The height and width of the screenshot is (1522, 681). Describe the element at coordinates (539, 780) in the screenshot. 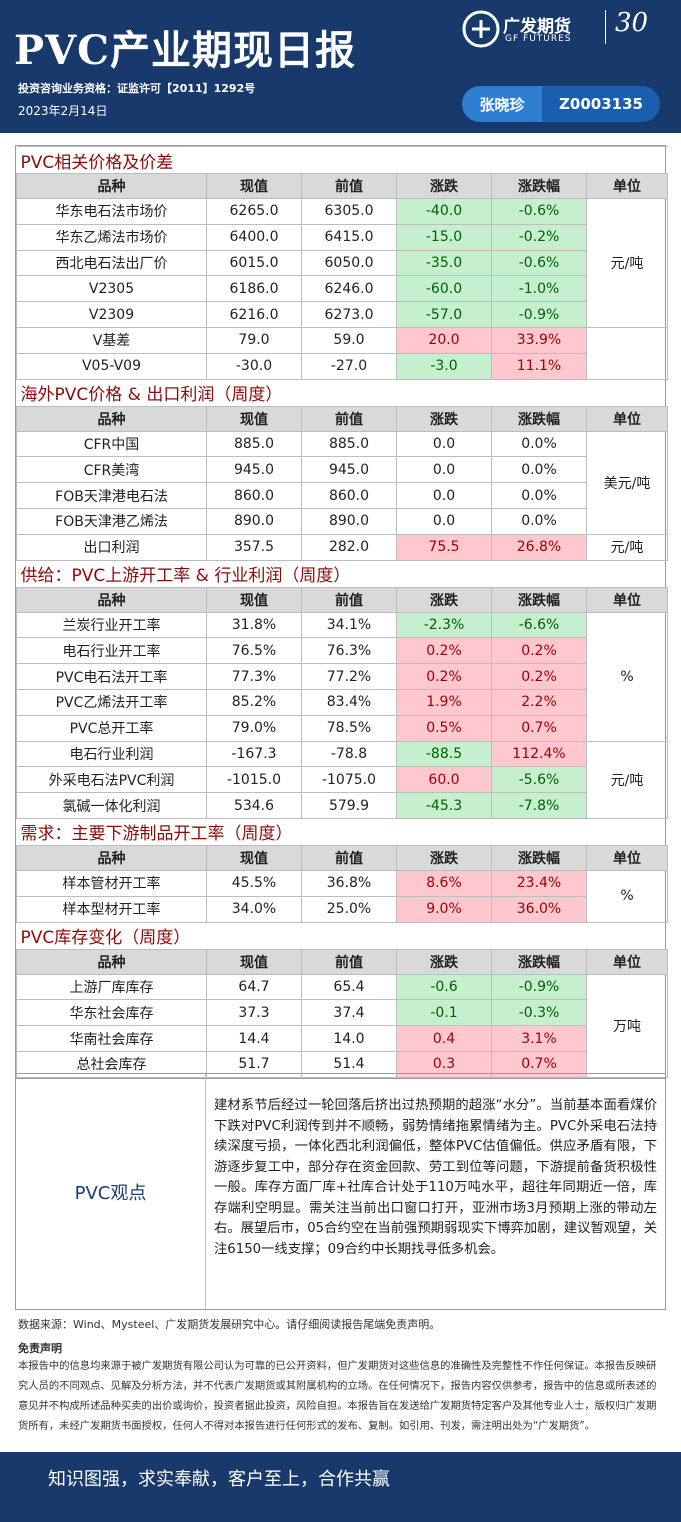

I see `cell: -5.6%` at that location.